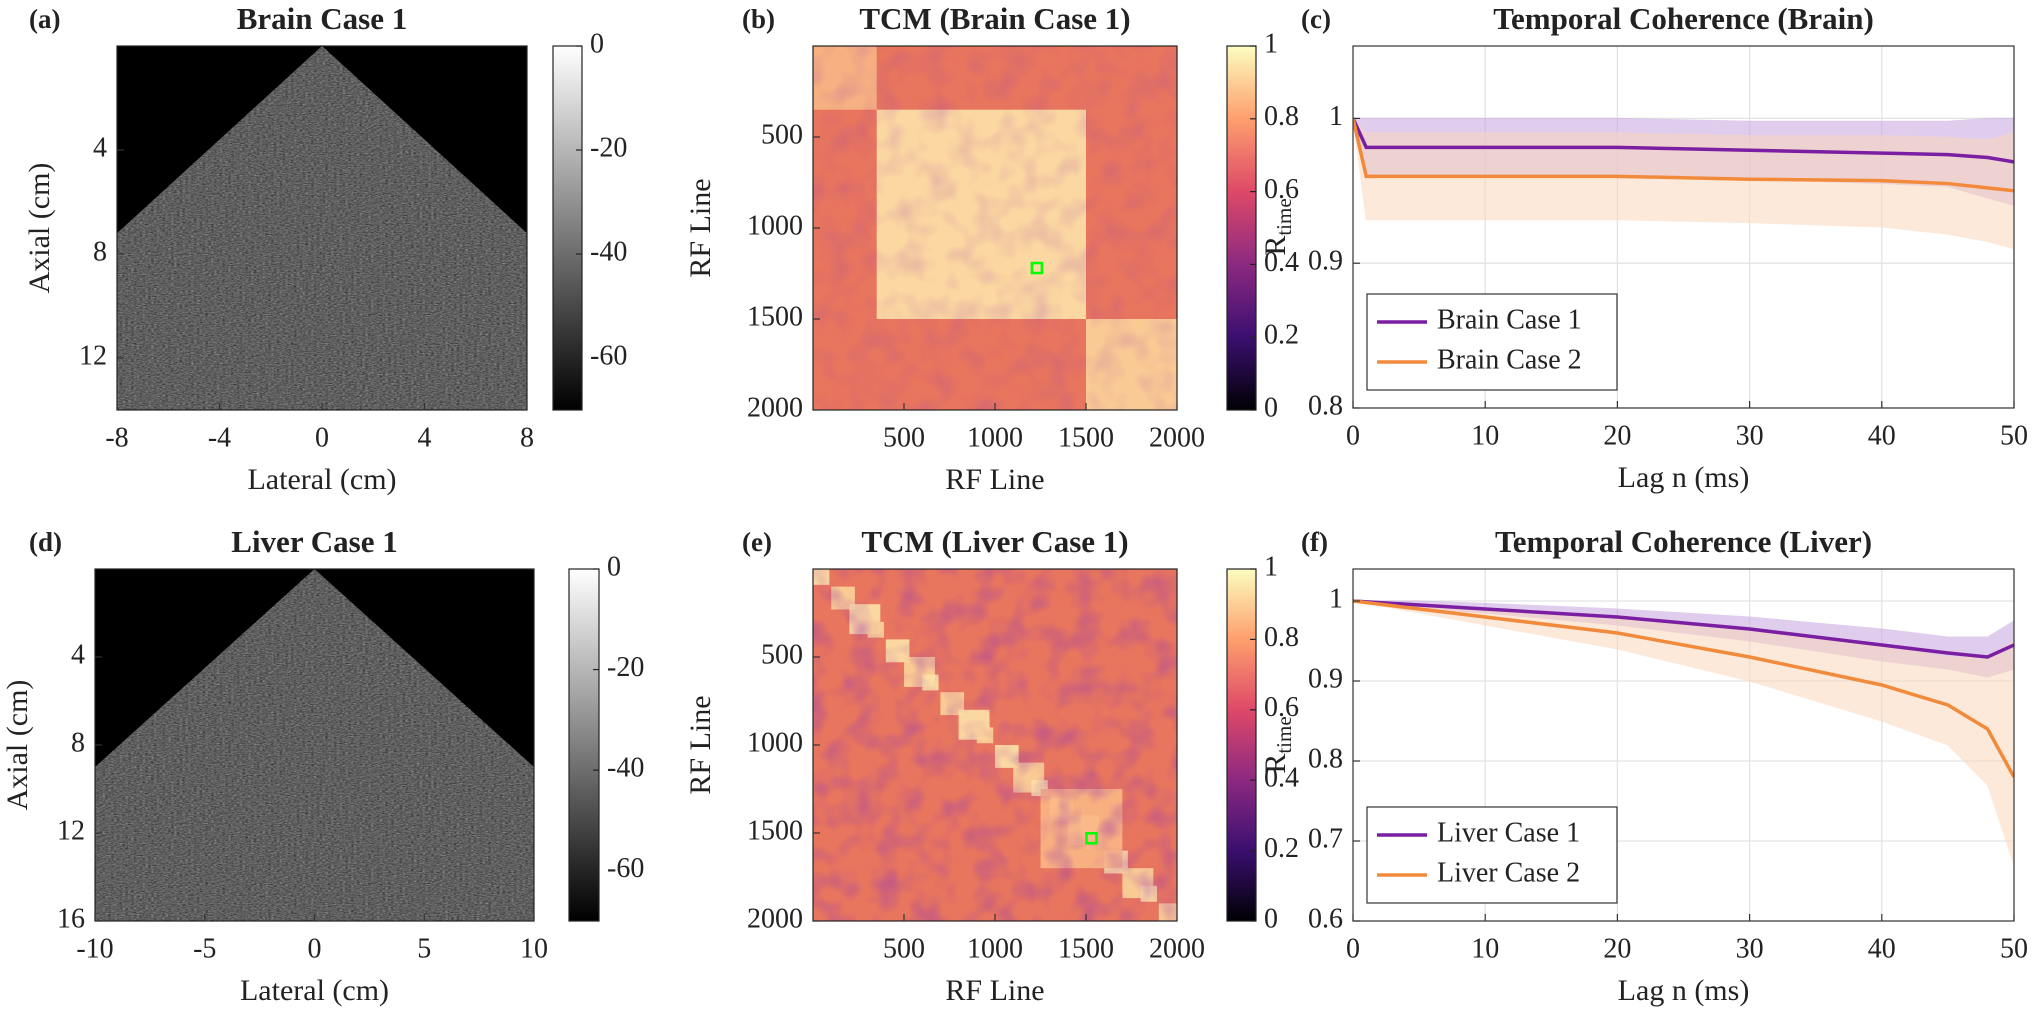 Image resolution: width=2040 pixels, height=1031 pixels. What do you see at coordinates (1325, 918) in the screenshot?
I see `y-tick-label: 0.6` at bounding box center [1325, 918].